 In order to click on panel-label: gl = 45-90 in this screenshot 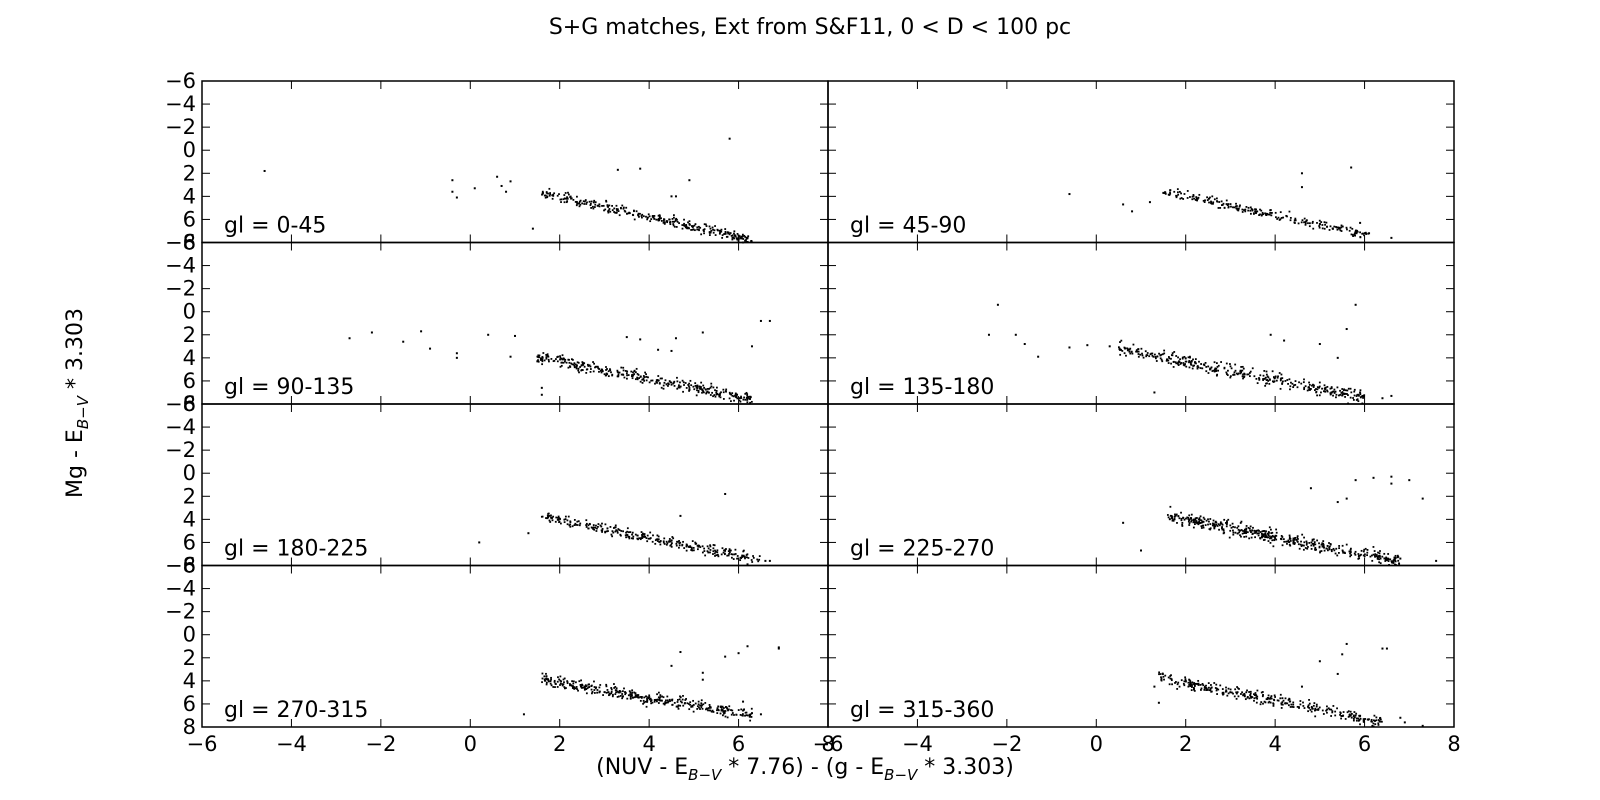, I will do `click(908, 226)`.